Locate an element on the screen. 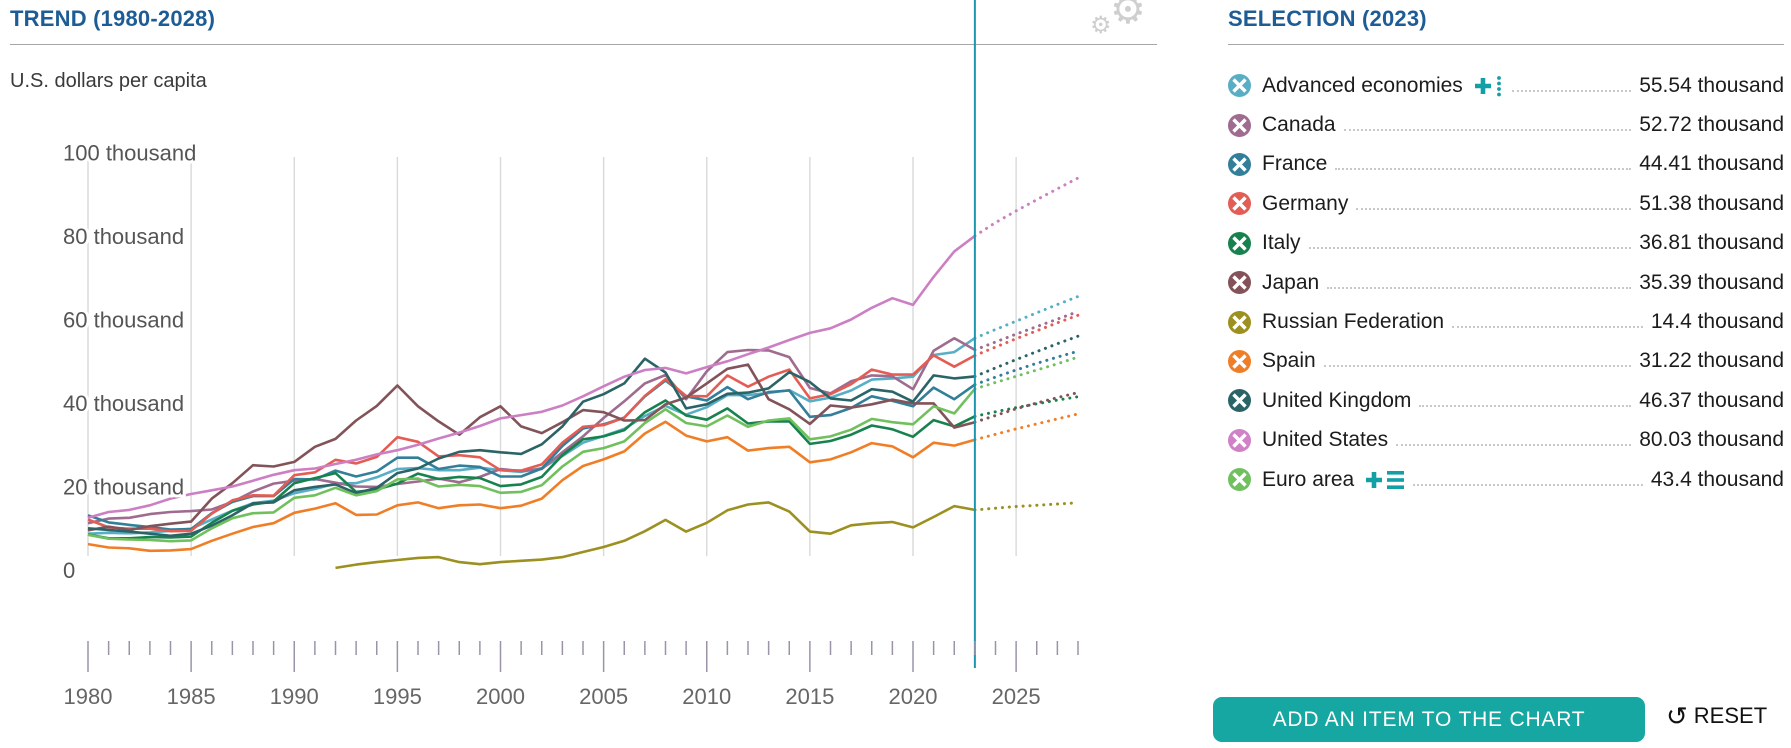 This screenshot has height=748, width=1791. selection-row: United States 80.03 thousand is located at coordinates (1506, 440).